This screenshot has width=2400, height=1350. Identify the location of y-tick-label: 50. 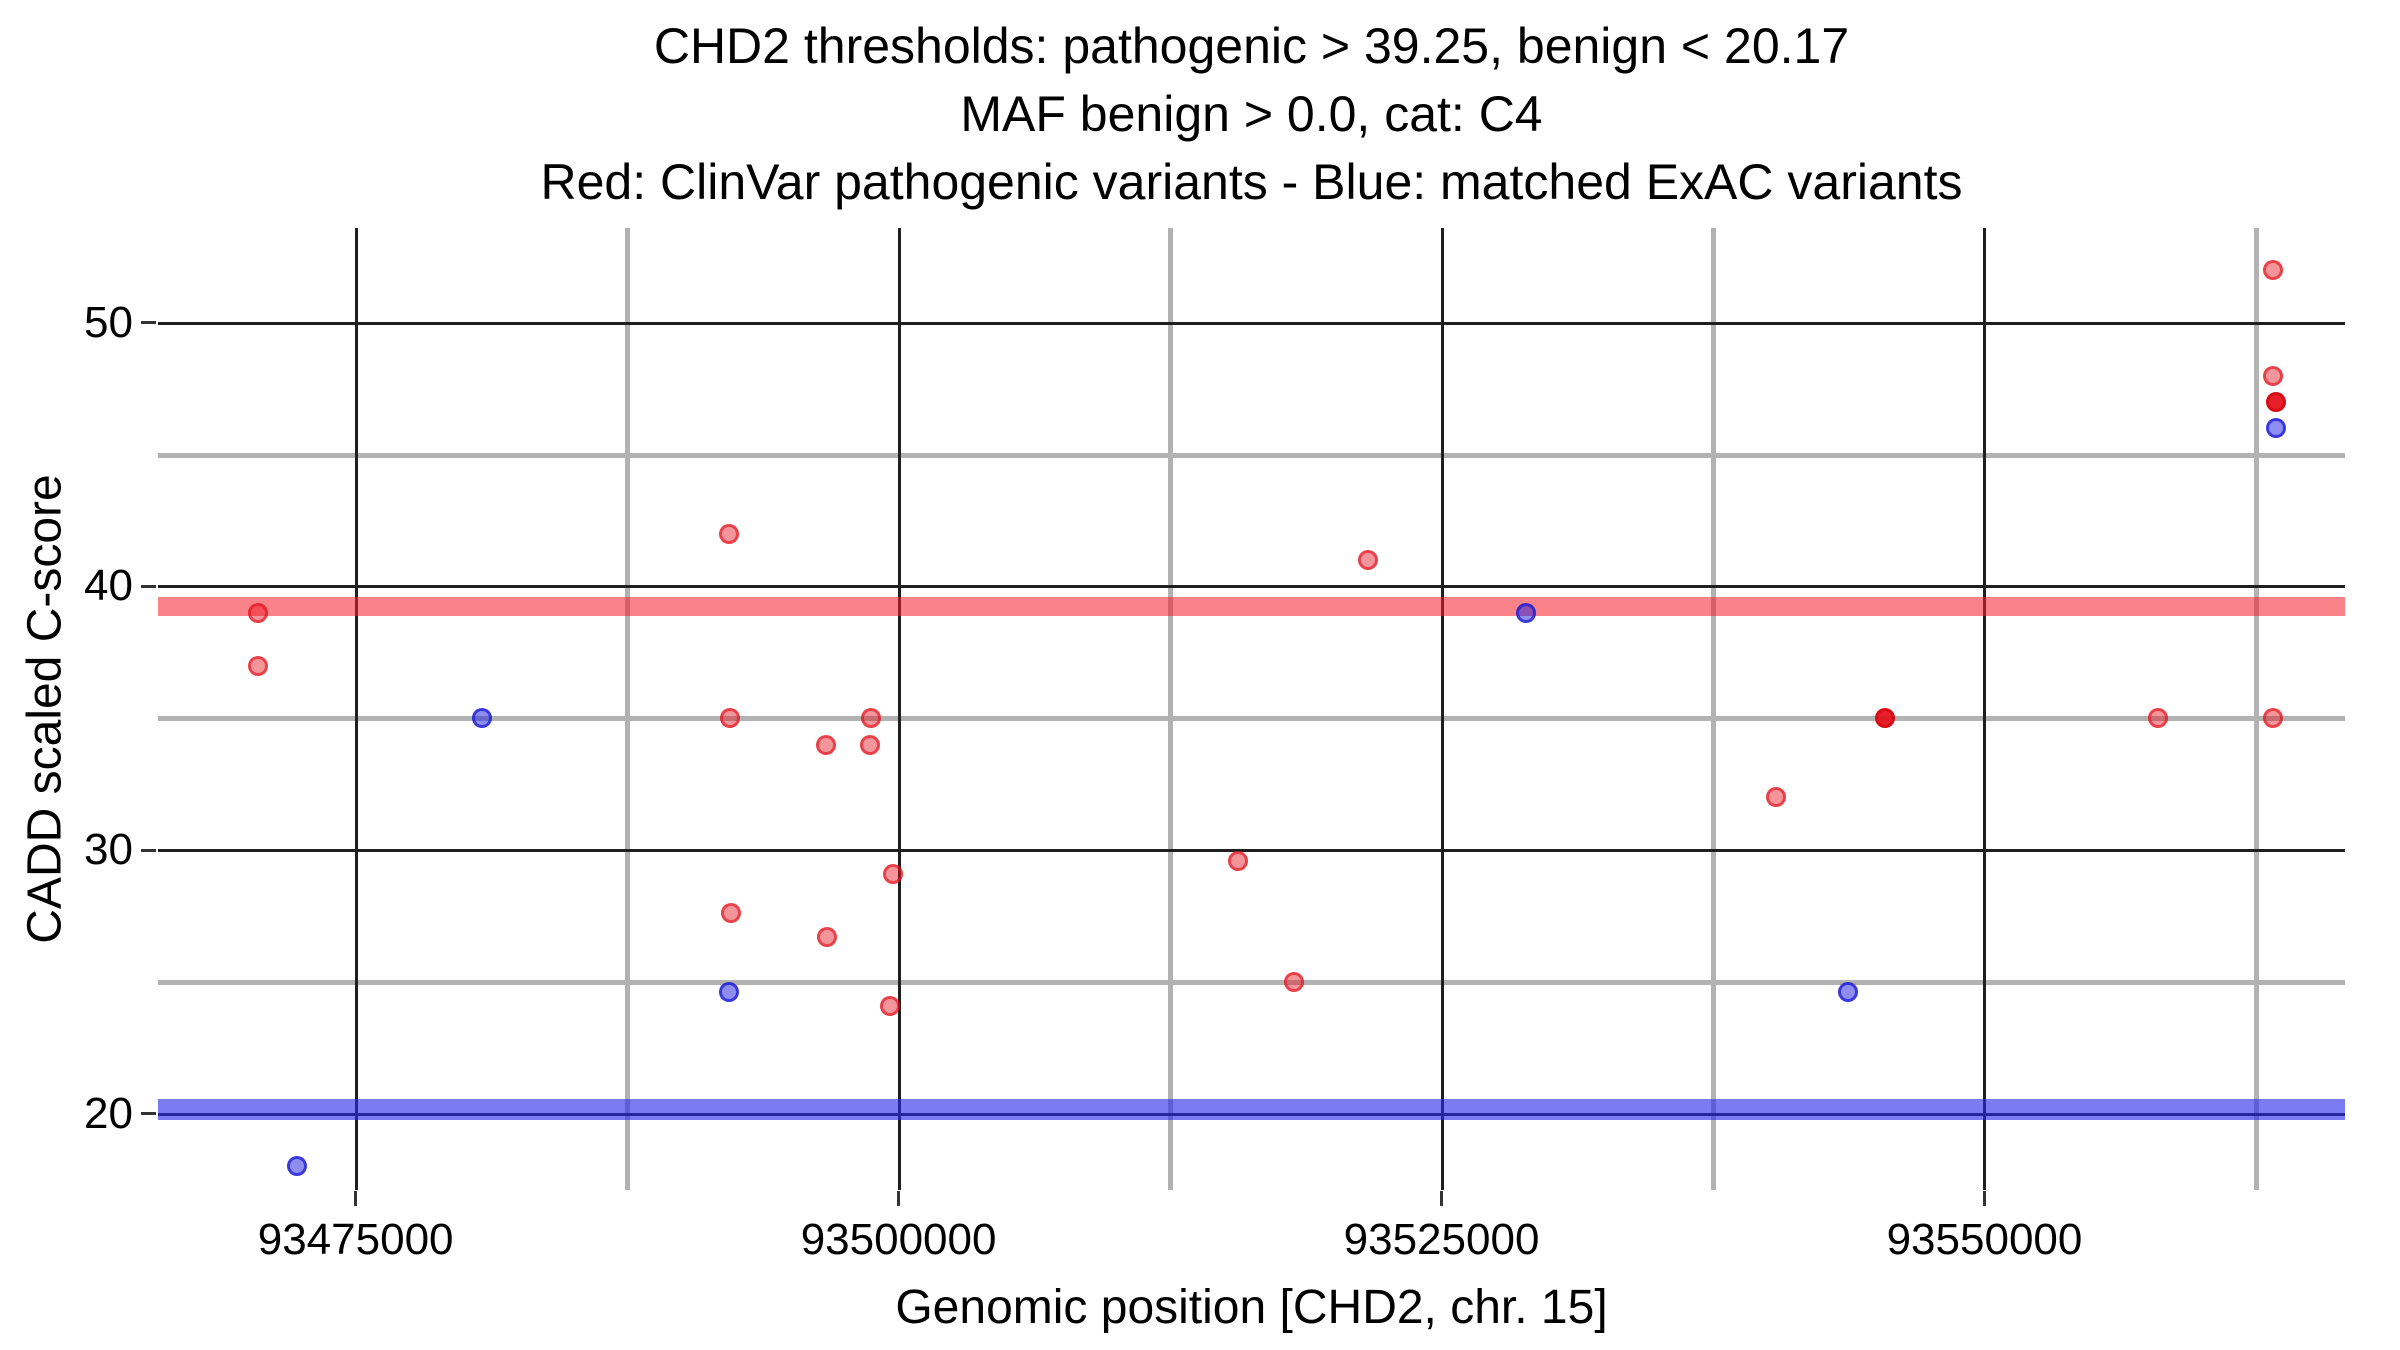
(108, 322).